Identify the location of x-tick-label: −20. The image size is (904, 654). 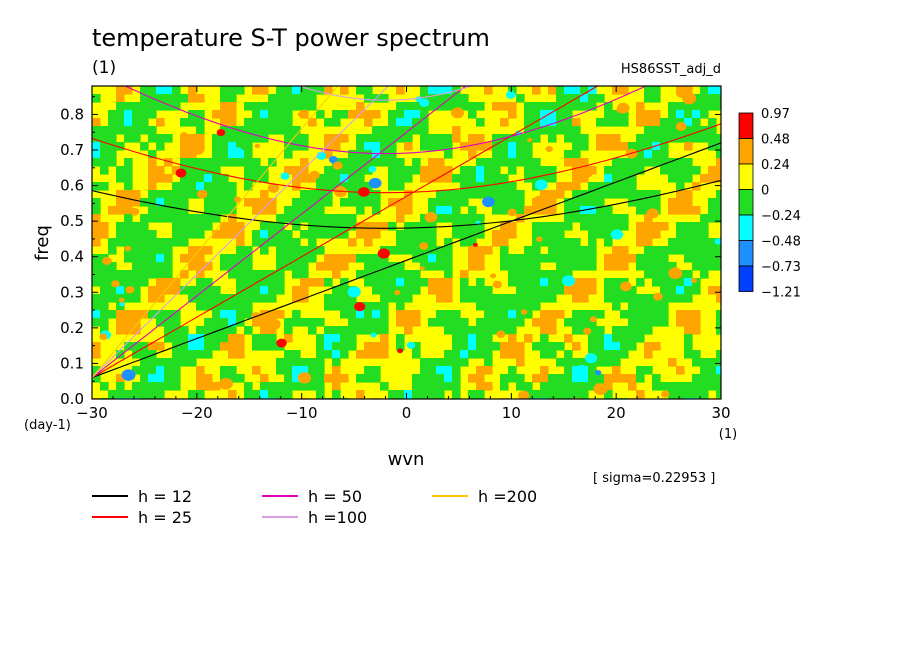
(197, 413).